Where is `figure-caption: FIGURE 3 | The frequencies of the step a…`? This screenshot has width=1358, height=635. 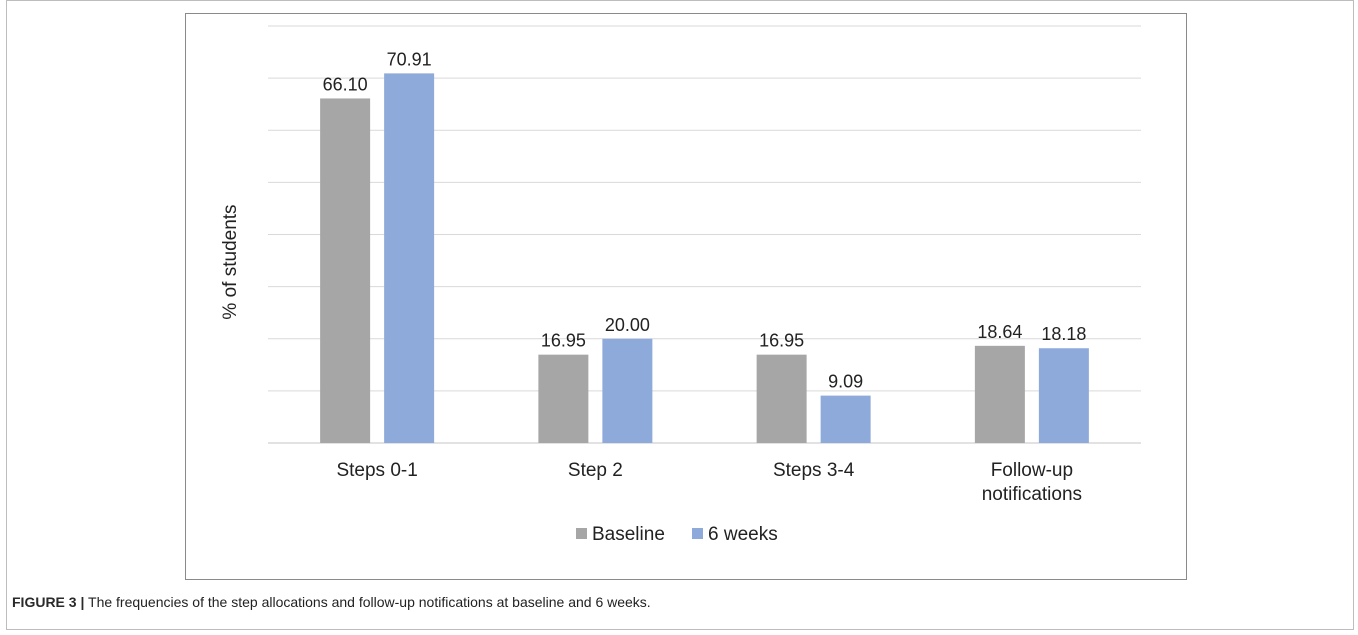 figure-caption: FIGURE 3 | The frequencies of the step a… is located at coordinates (677, 602).